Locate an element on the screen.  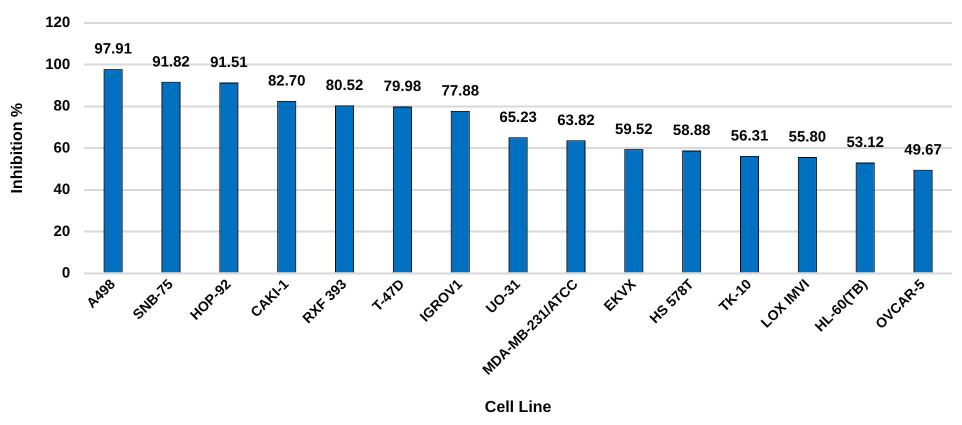
data-label: 77.88 is located at coordinates (460, 91).